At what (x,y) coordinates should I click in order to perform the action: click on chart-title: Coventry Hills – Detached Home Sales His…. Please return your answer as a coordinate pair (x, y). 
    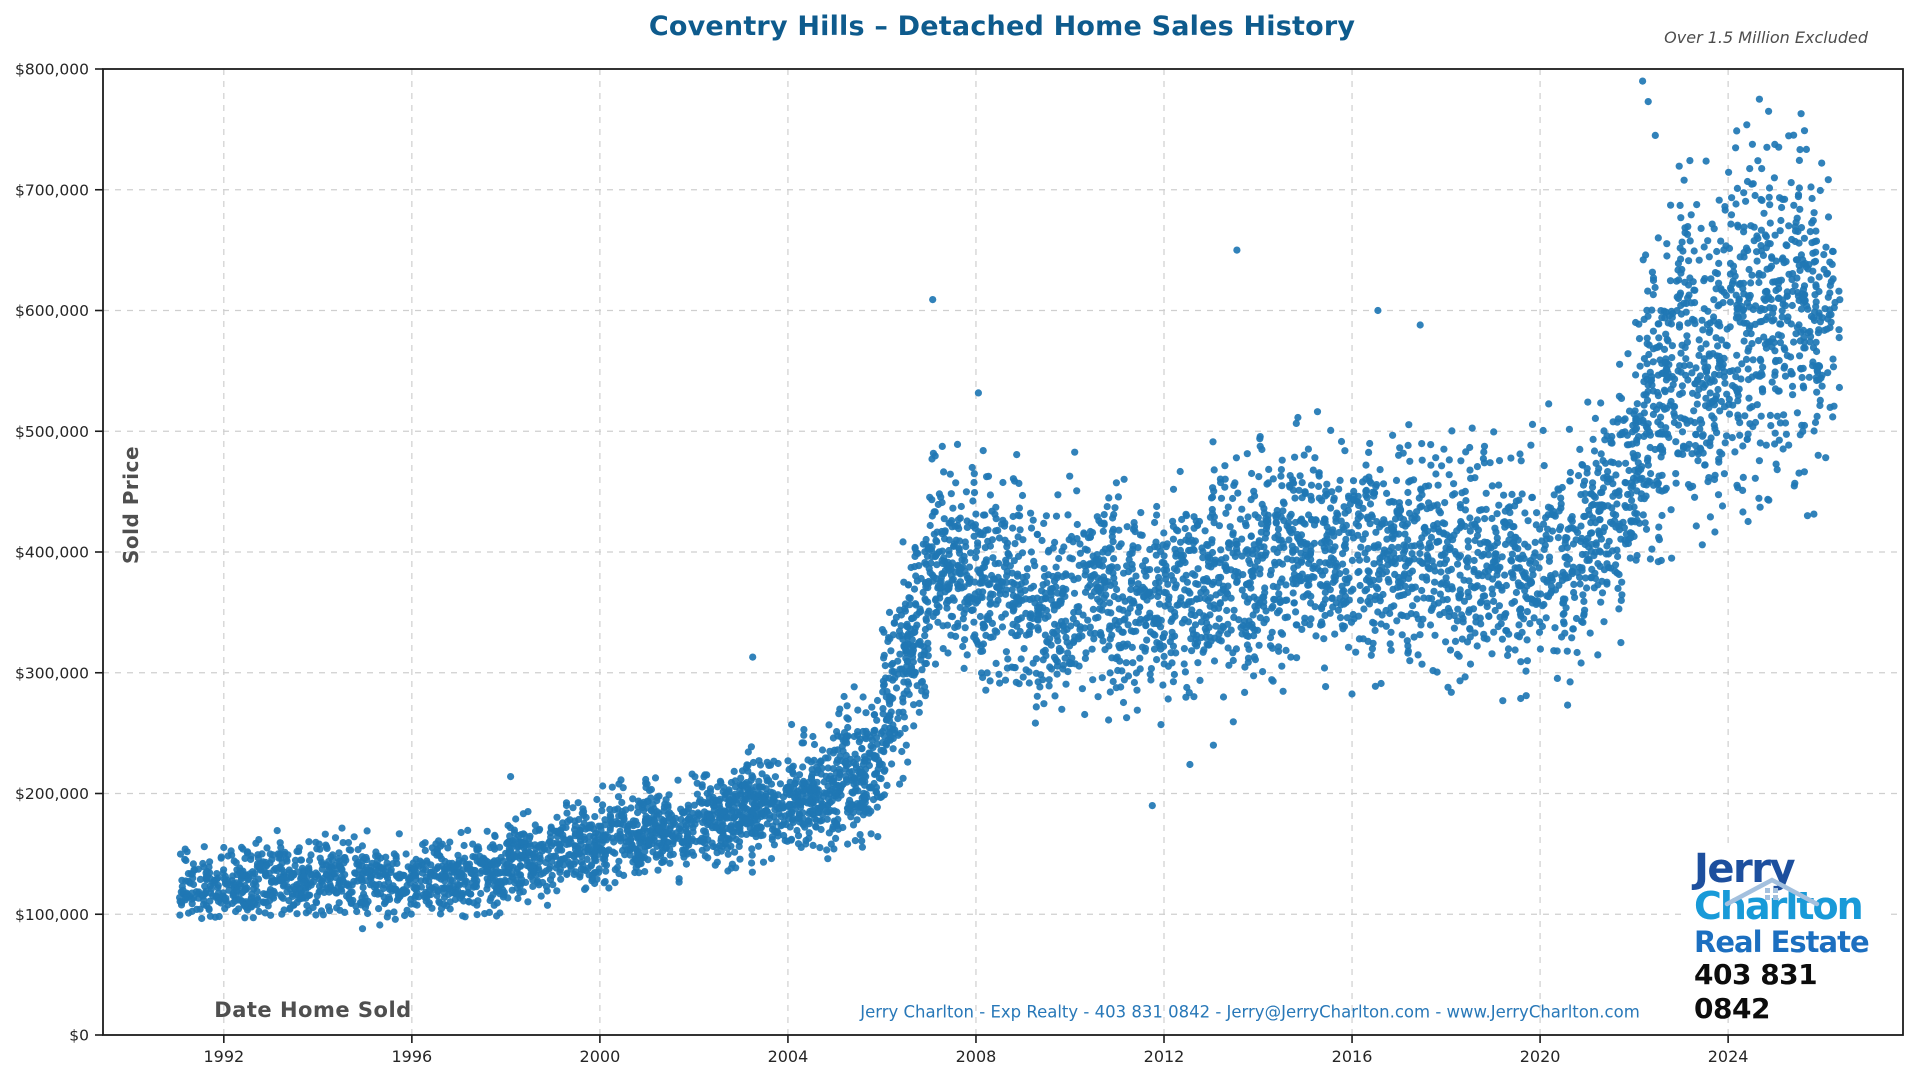
    Looking at the image, I should click on (1002, 26).